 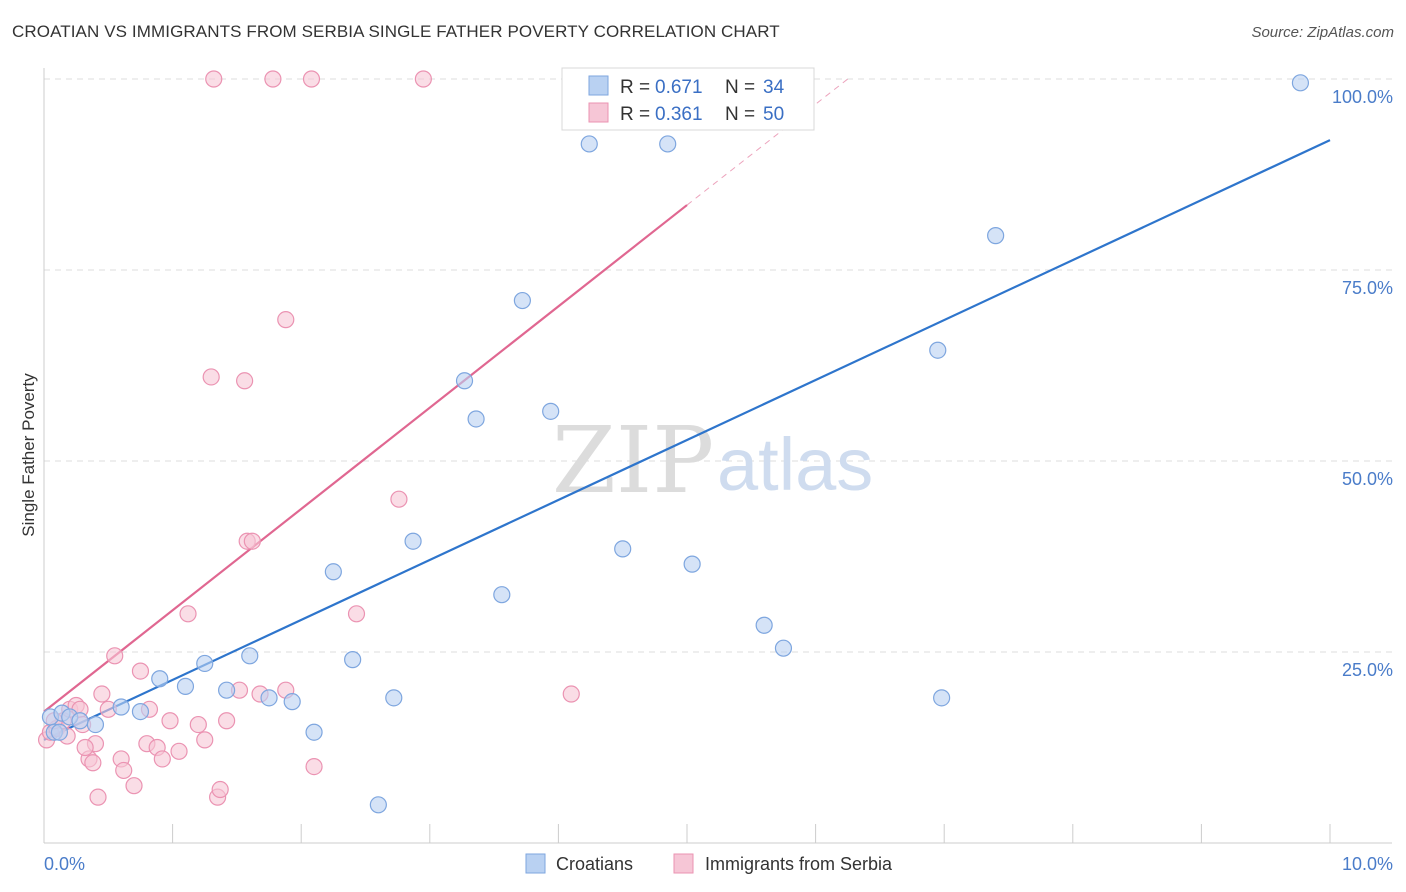 I want to click on x-tick-label: 0.0%, so click(x=64, y=864).